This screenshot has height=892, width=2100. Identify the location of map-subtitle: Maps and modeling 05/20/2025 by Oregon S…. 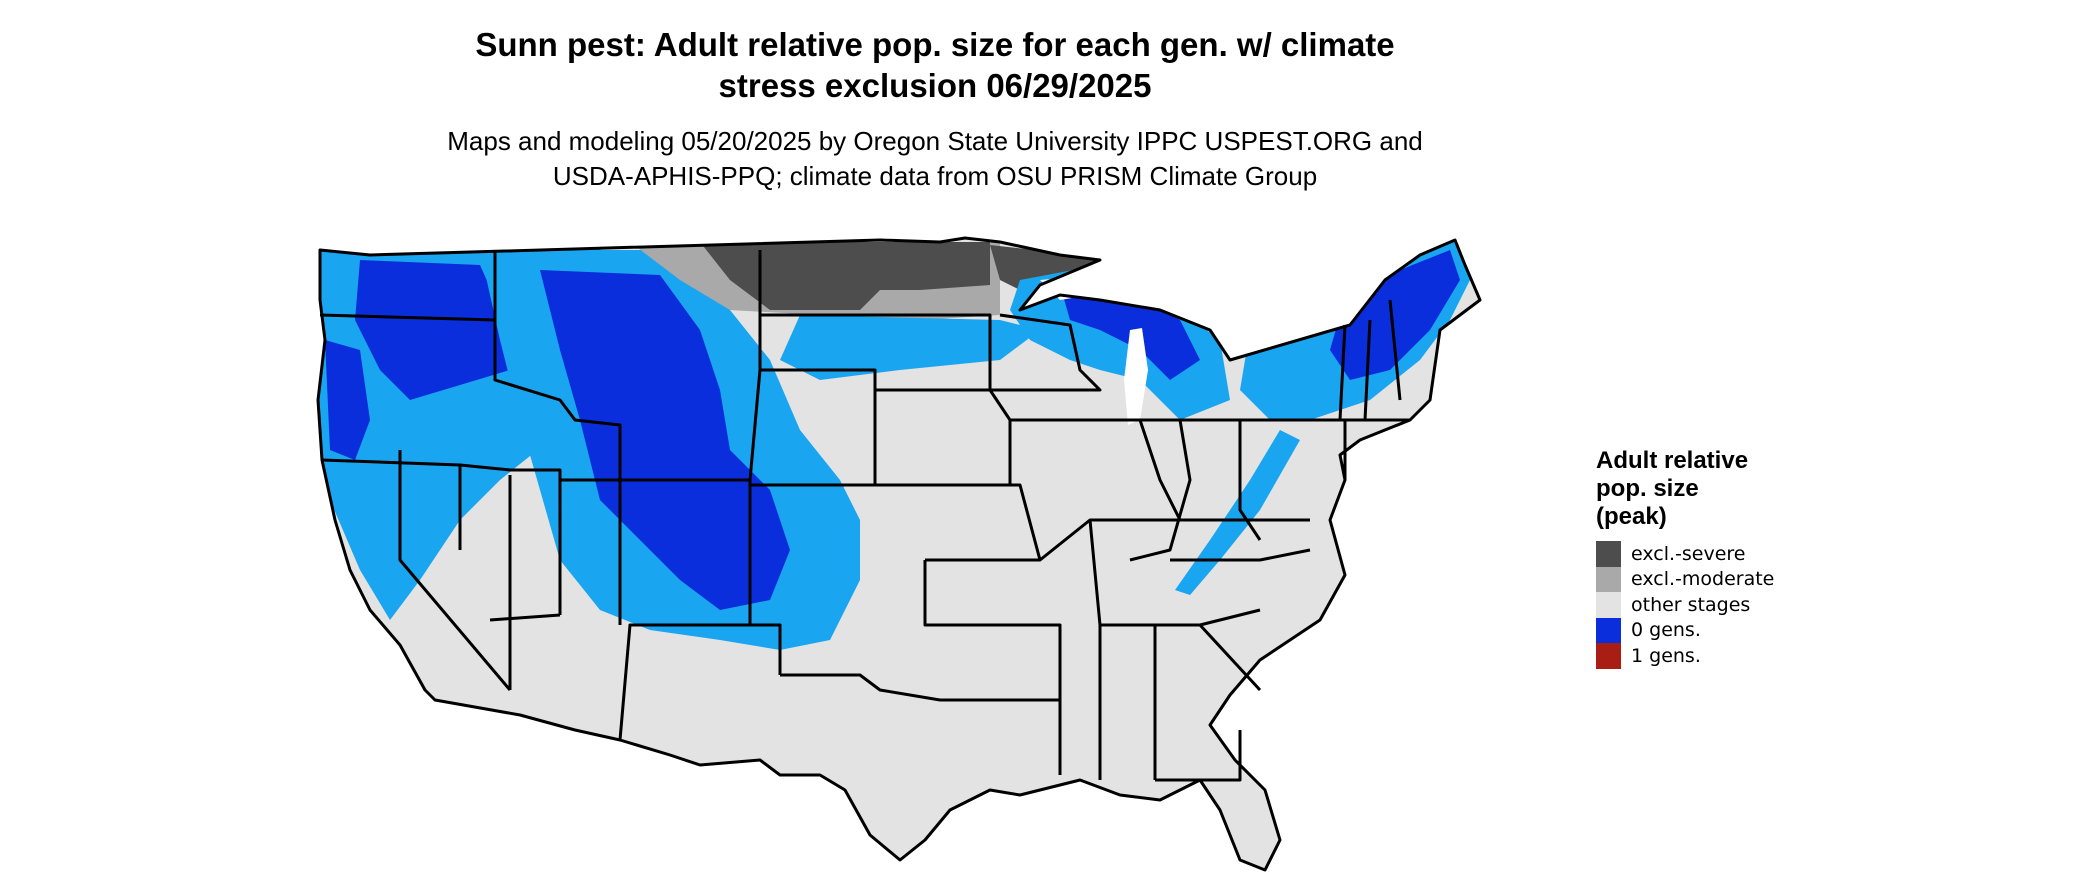
(935, 159).